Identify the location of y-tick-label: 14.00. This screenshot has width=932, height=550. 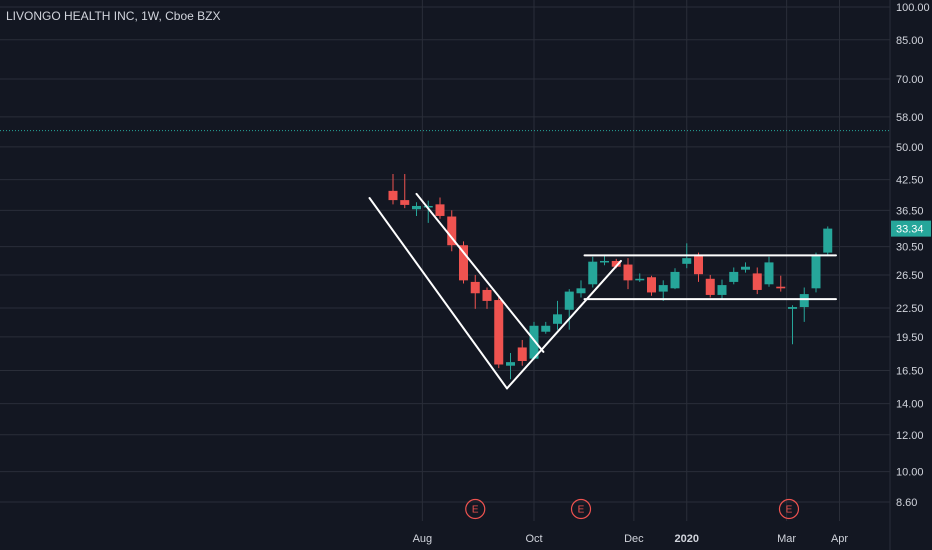
(910, 405).